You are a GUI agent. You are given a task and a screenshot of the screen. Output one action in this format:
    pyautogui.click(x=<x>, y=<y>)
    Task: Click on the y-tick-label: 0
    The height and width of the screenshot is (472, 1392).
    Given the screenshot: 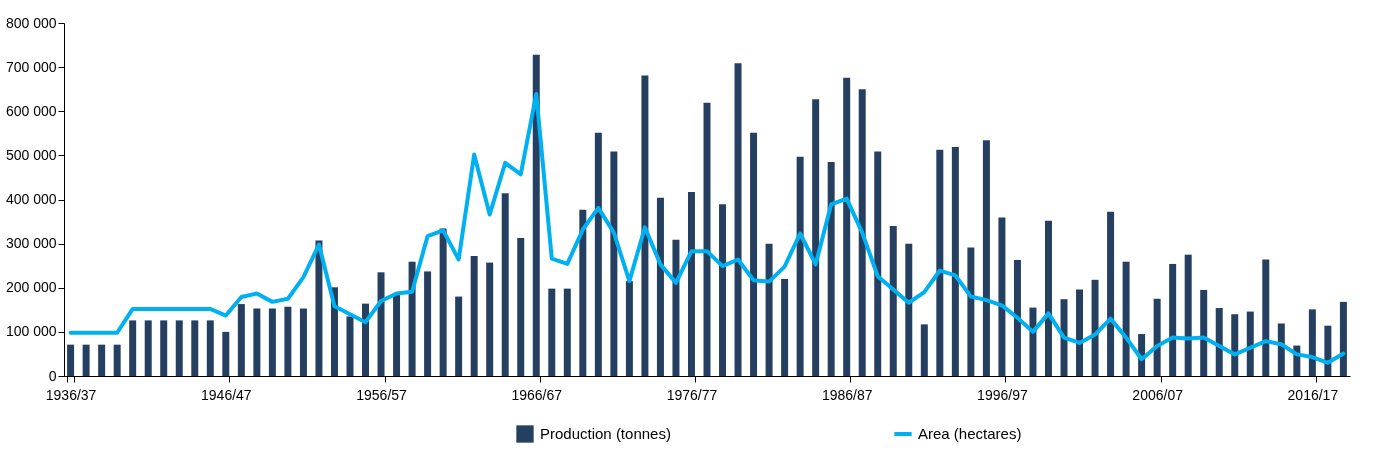 What is the action you would take?
    pyautogui.click(x=52, y=375)
    